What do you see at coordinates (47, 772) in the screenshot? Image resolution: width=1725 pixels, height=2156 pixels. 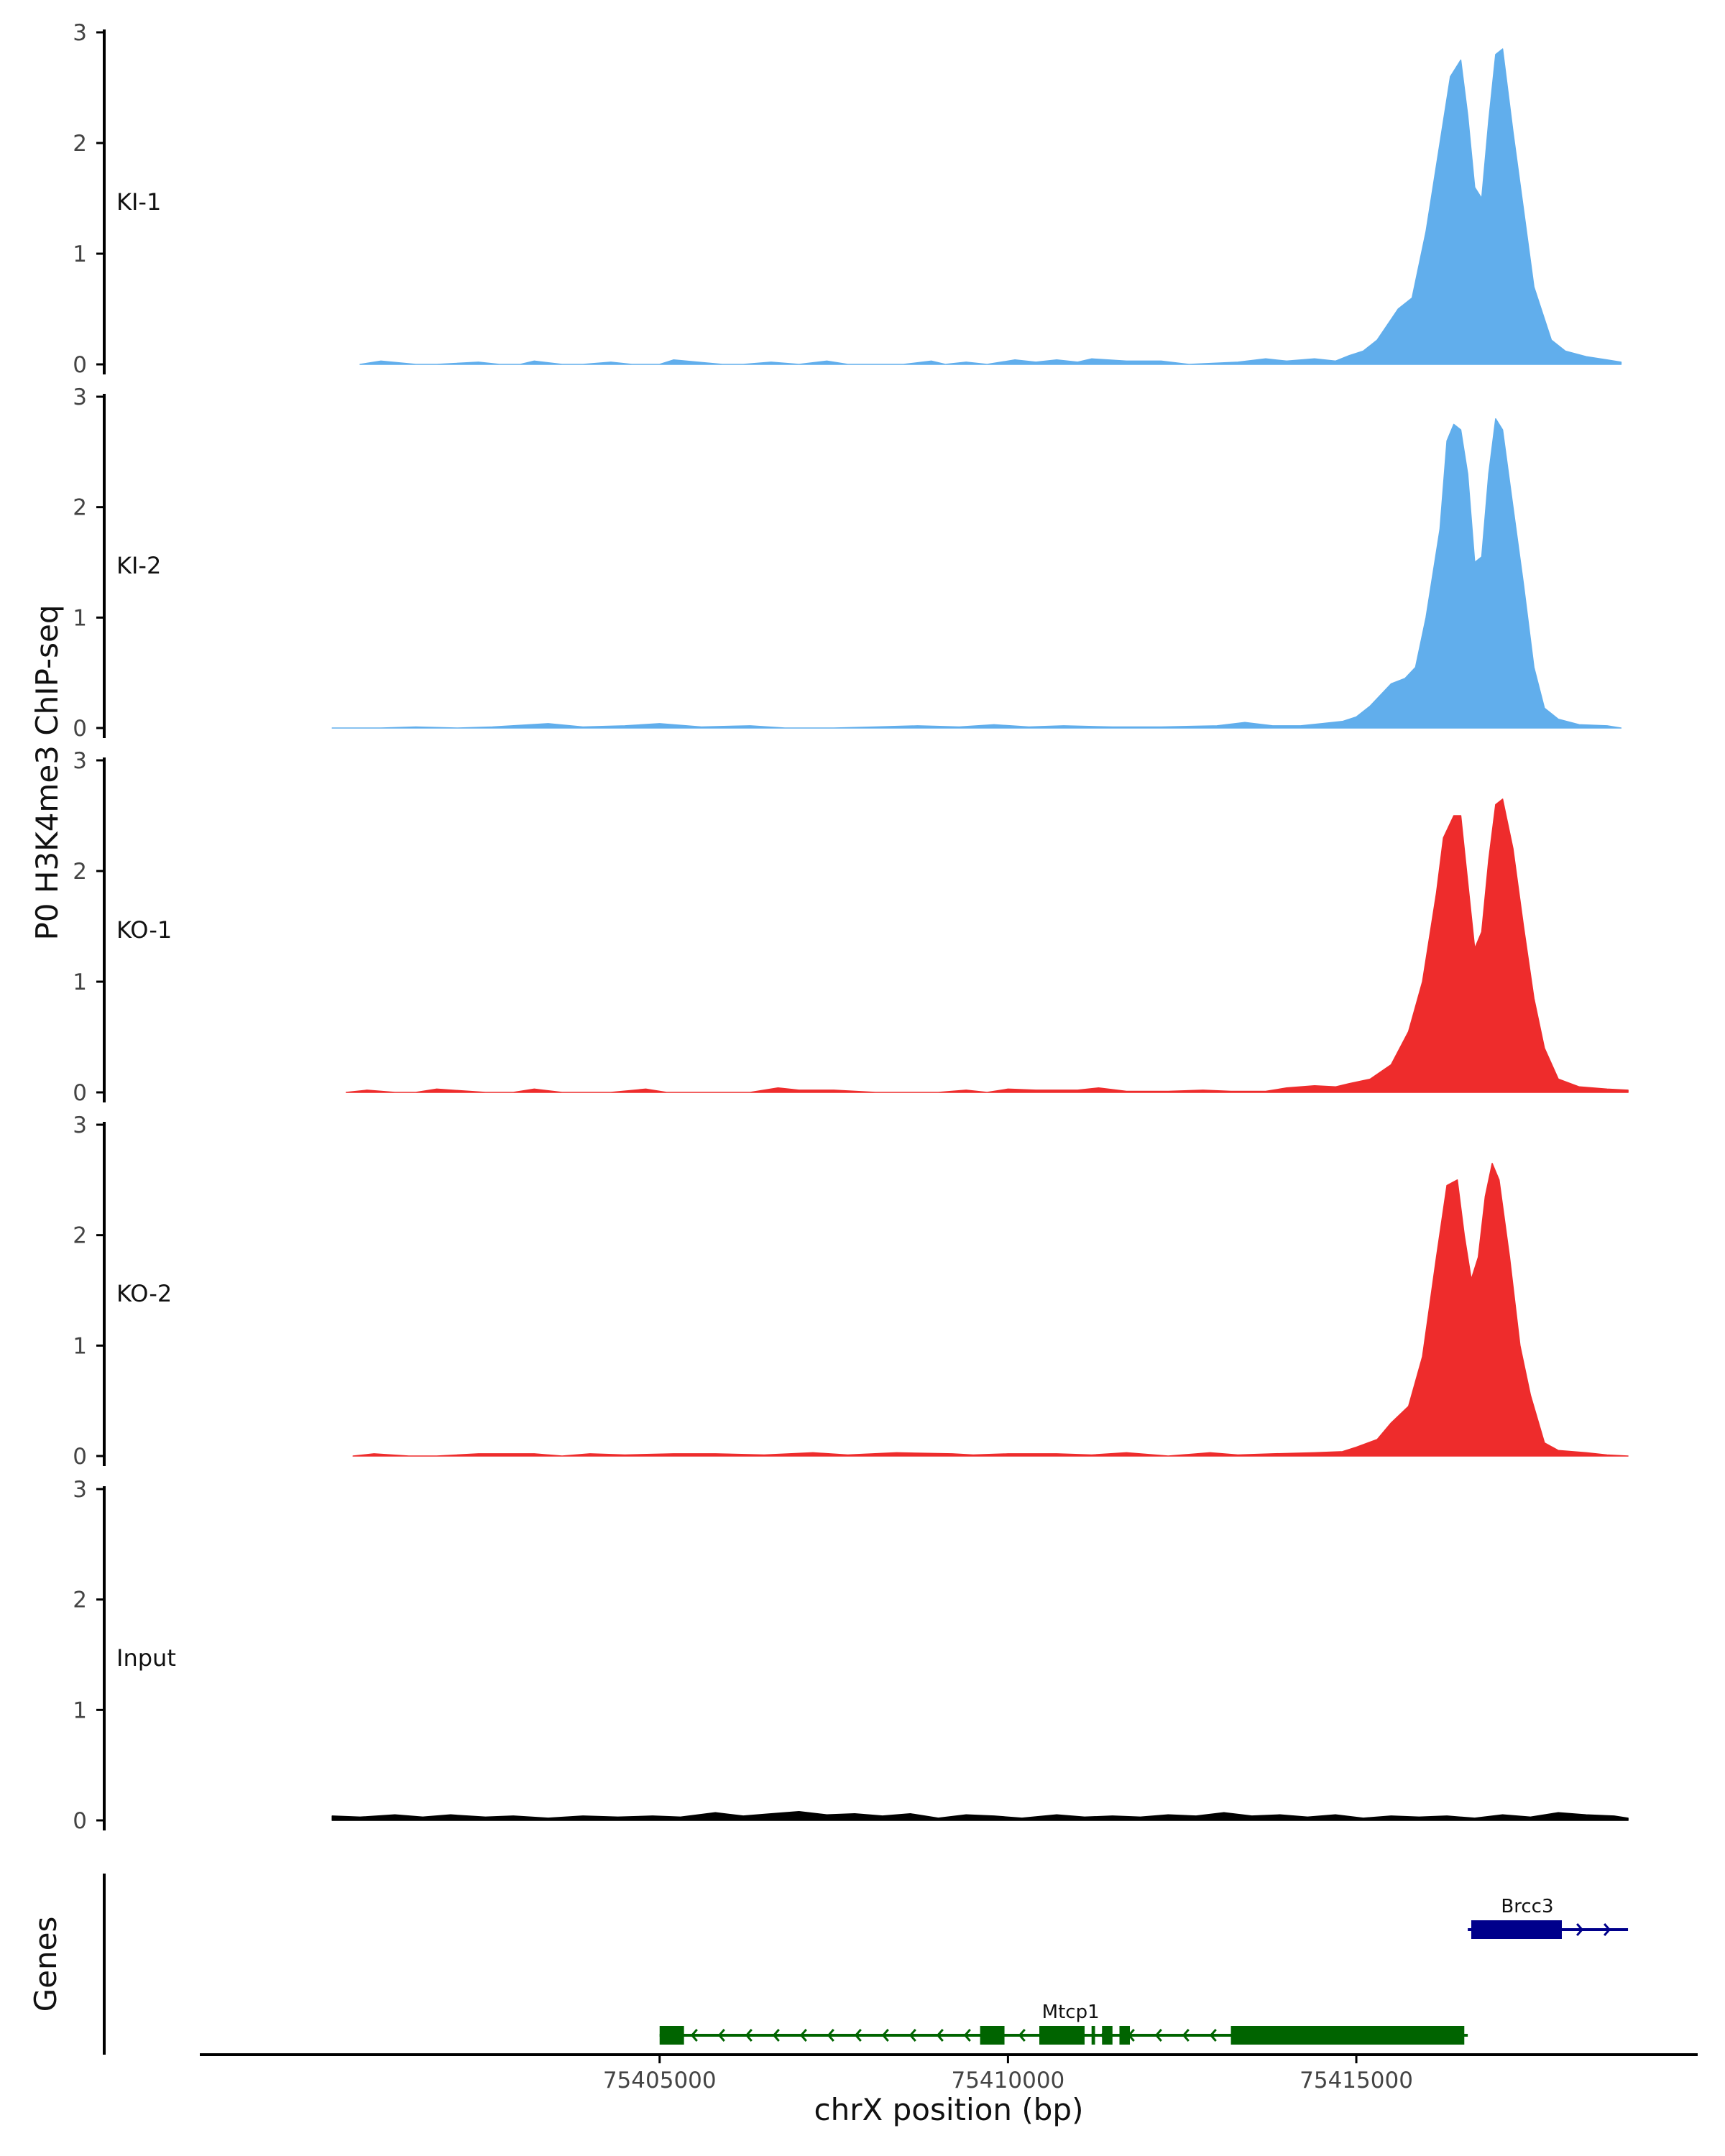 I see `y-axis-title: P0 H3K4me3 ChIP-seq` at bounding box center [47, 772].